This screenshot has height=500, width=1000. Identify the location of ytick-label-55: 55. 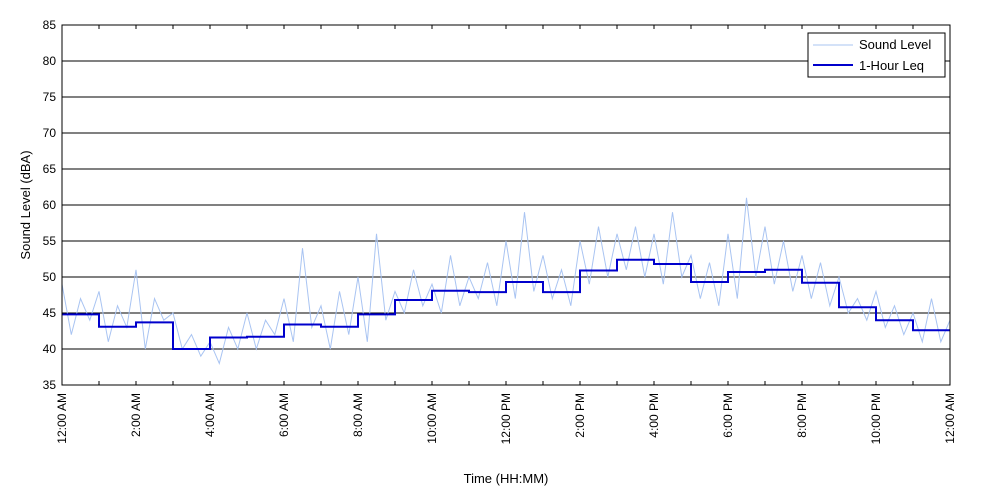
(50, 241).